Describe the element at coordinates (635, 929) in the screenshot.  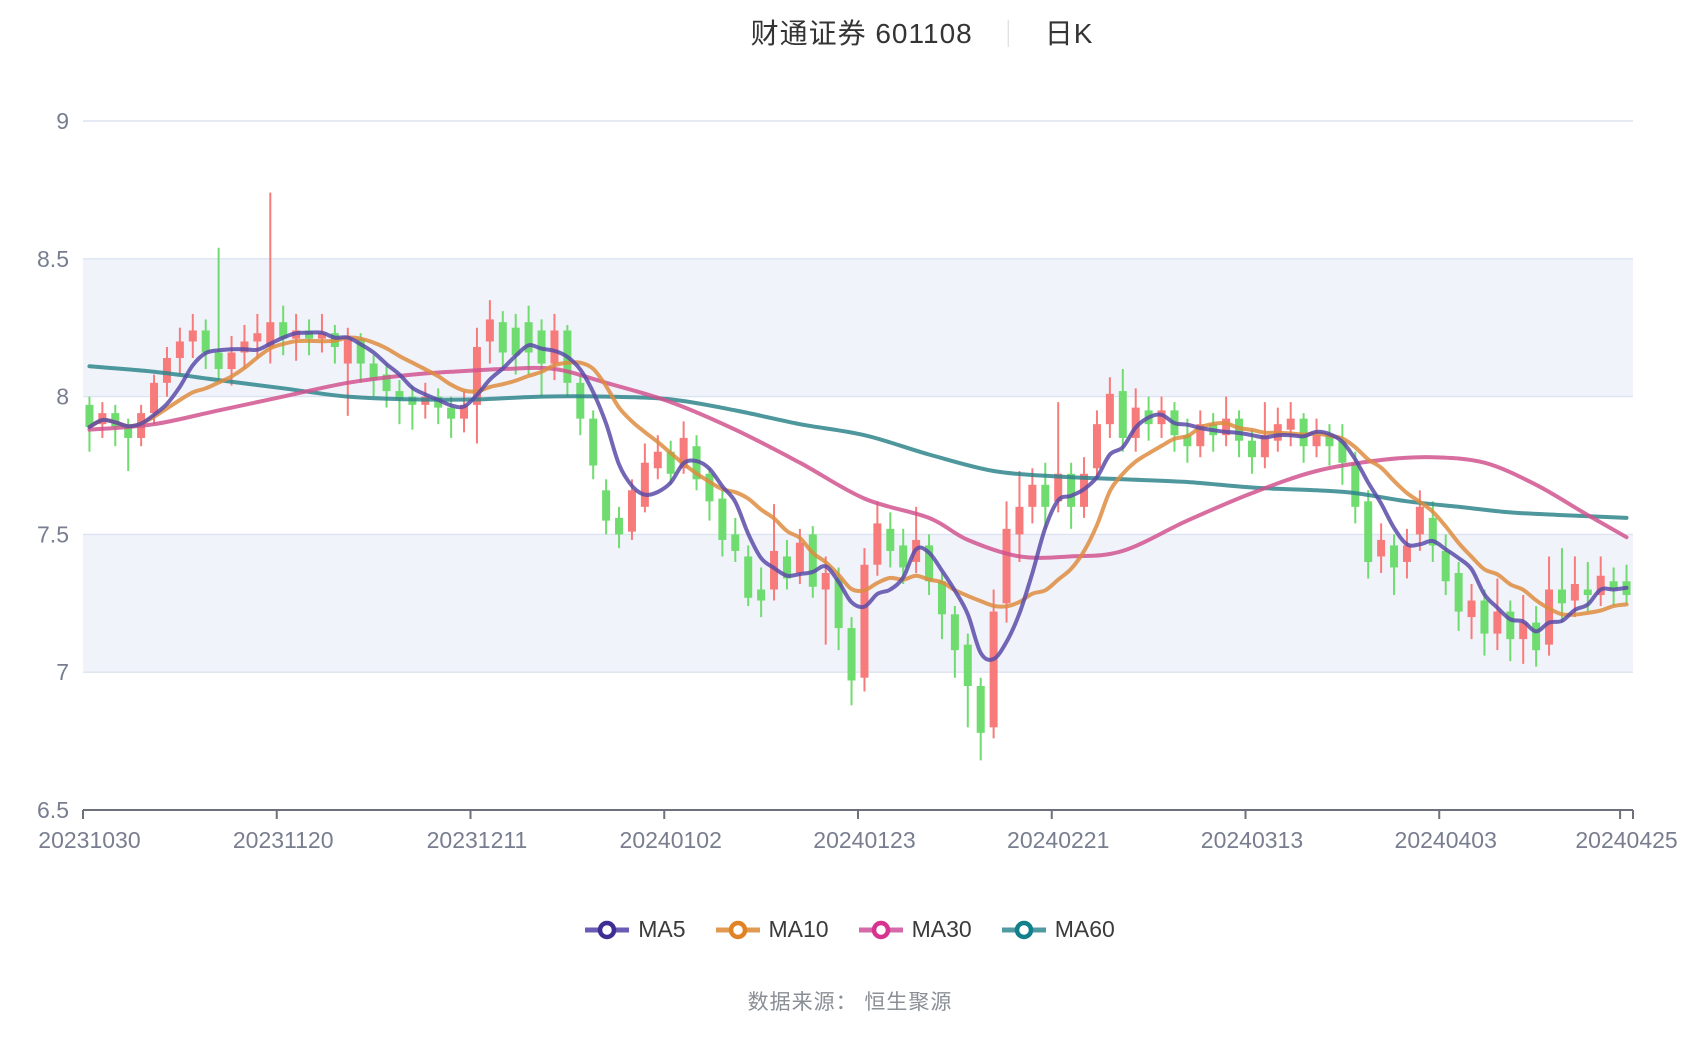
I see `legend-item-ma5: MA5` at that location.